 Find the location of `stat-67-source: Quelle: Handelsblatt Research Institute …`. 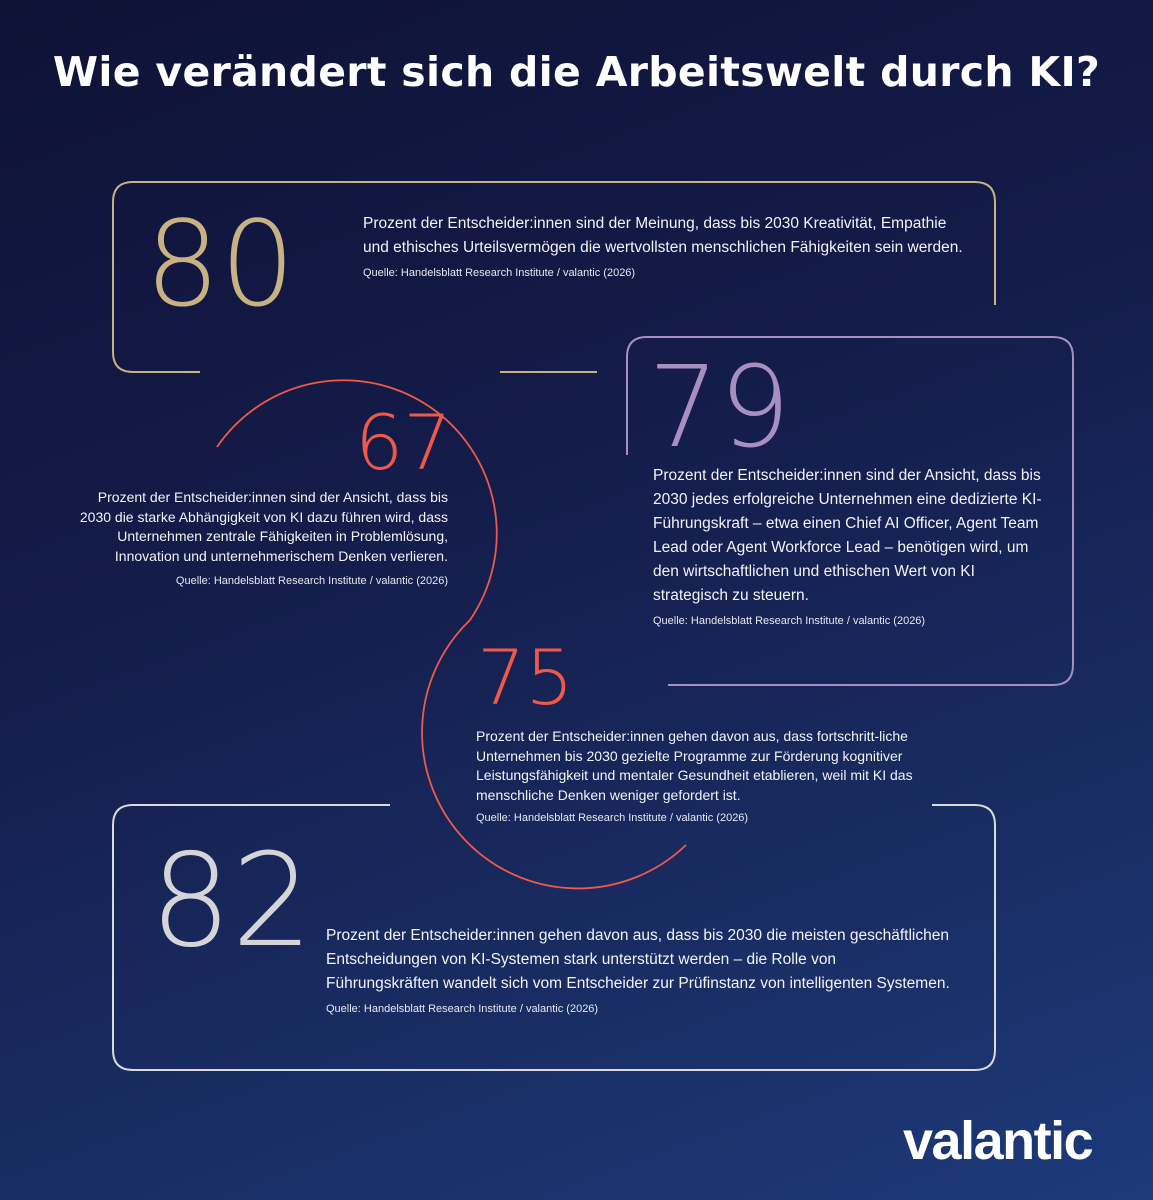

stat-67-source: Quelle: Handelsblatt Research Institute … is located at coordinates (311, 581).